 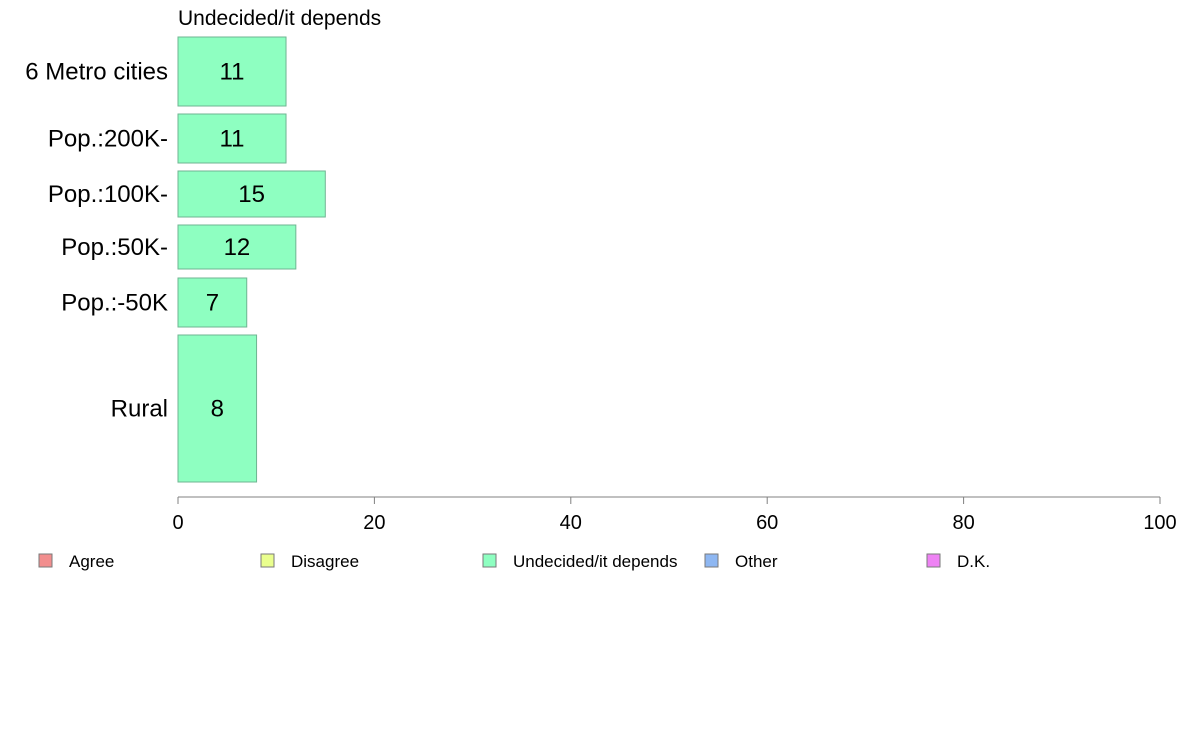 I want to click on category-label: Rural, so click(x=139, y=409).